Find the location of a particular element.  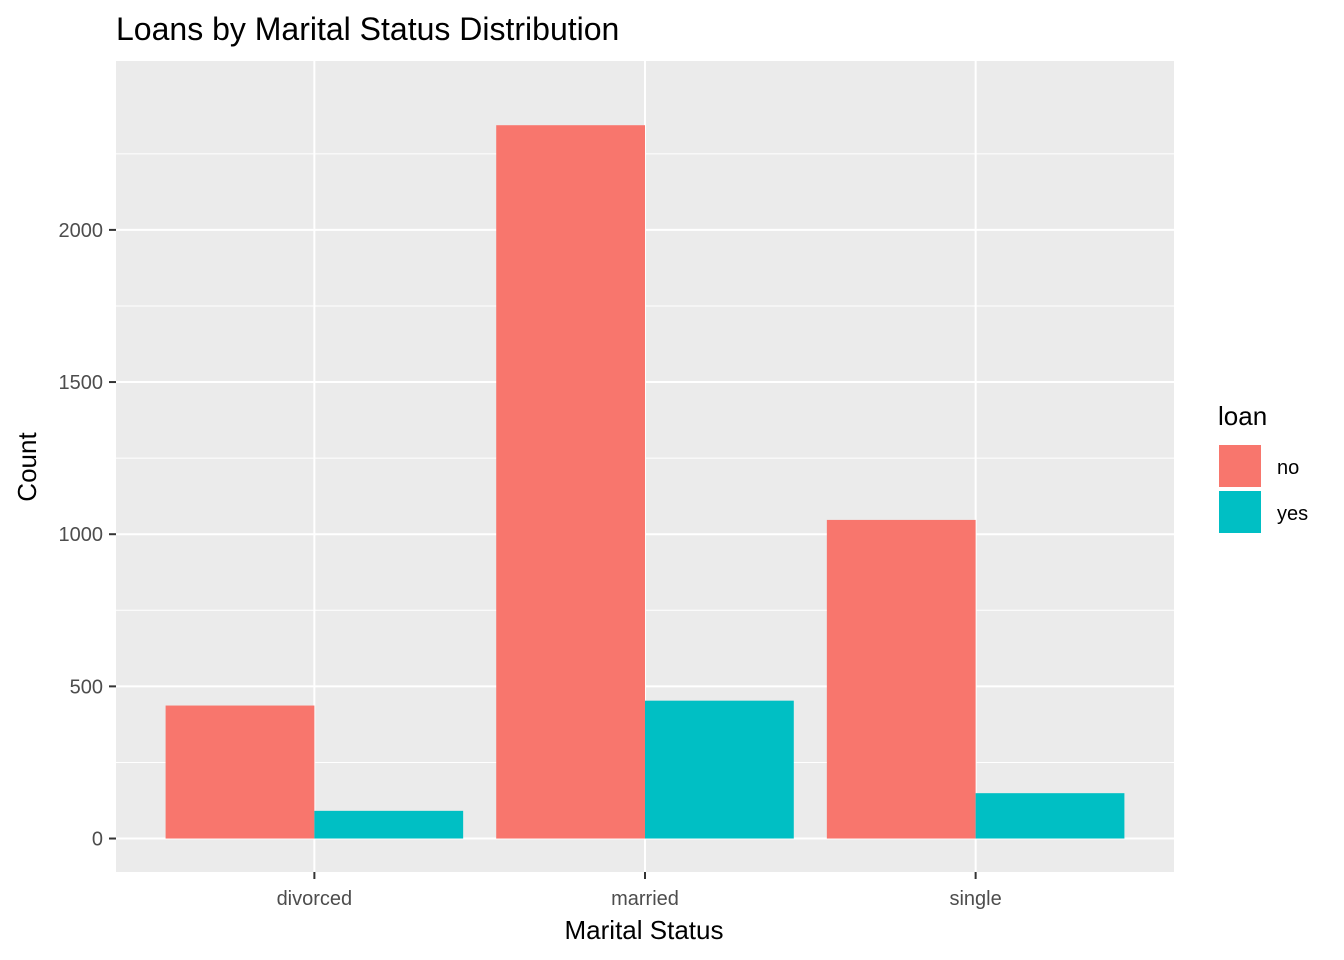

y-axis-title: Count is located at coordinates (27, 467).